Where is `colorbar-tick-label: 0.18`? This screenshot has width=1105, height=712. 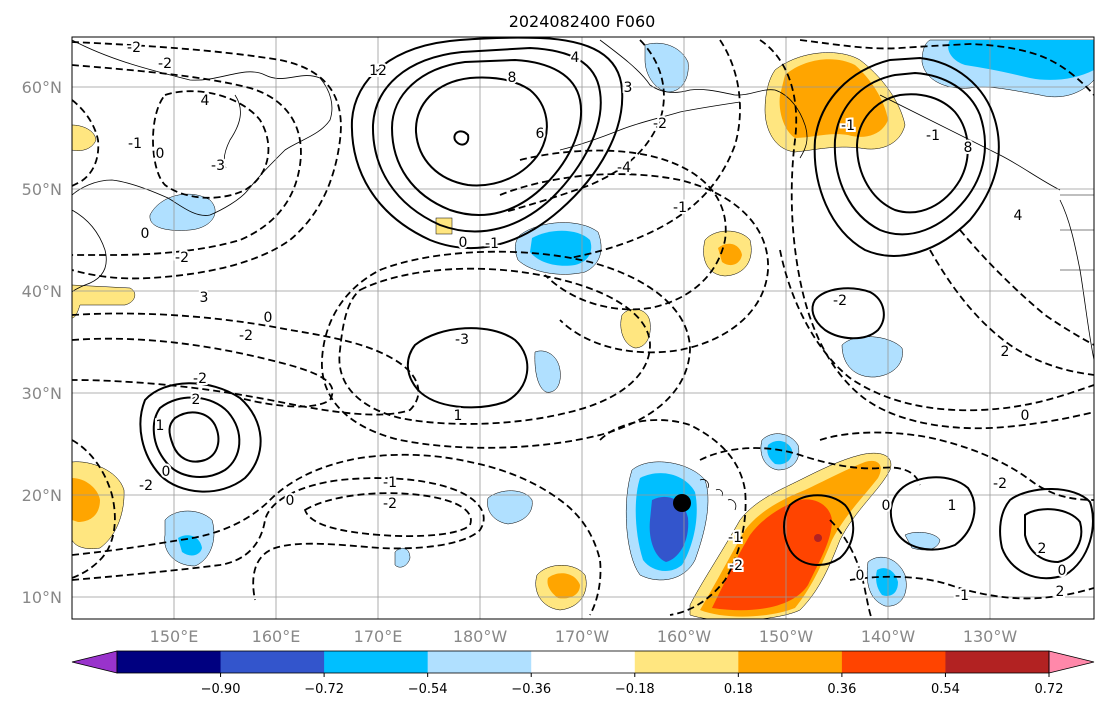
colorbar-tick-label: 0.18 is located at coordinates (738, 689).